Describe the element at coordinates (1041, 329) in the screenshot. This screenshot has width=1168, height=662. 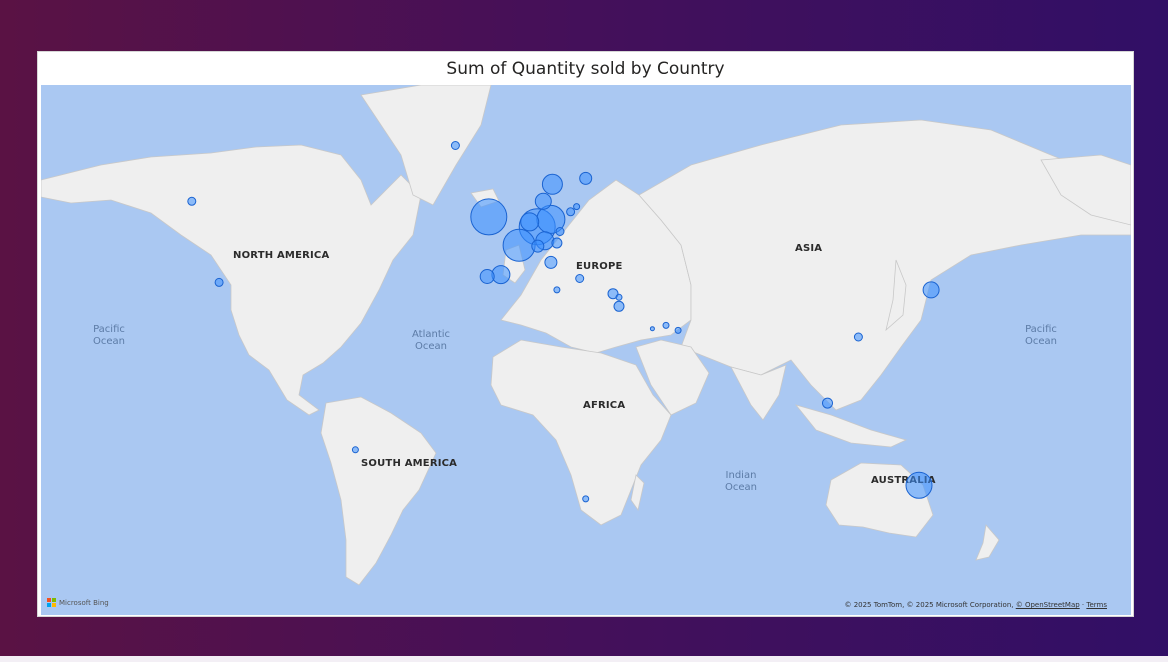
I see `label-pacific-east-1: Pacific` at that location.